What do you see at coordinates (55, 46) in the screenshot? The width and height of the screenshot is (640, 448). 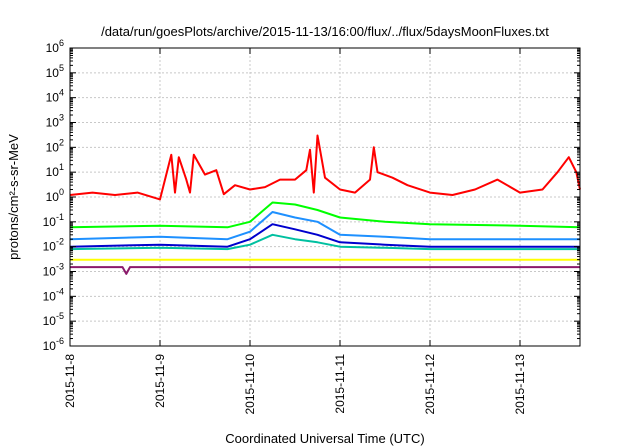 I see `y-tick-label: 10⁶` at bounding box center [55, 46].